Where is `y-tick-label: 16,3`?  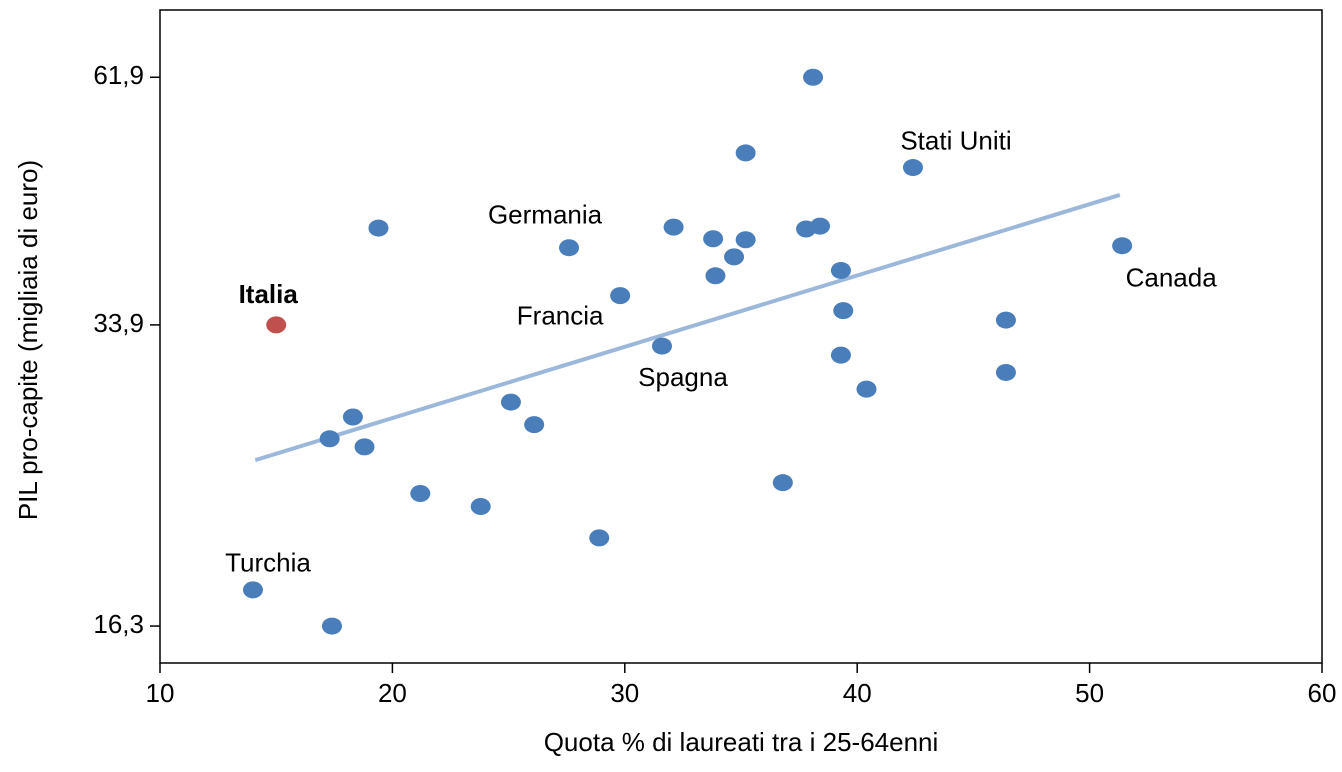
y-tick-label: 16,3 is located at coordinates (118, 624).